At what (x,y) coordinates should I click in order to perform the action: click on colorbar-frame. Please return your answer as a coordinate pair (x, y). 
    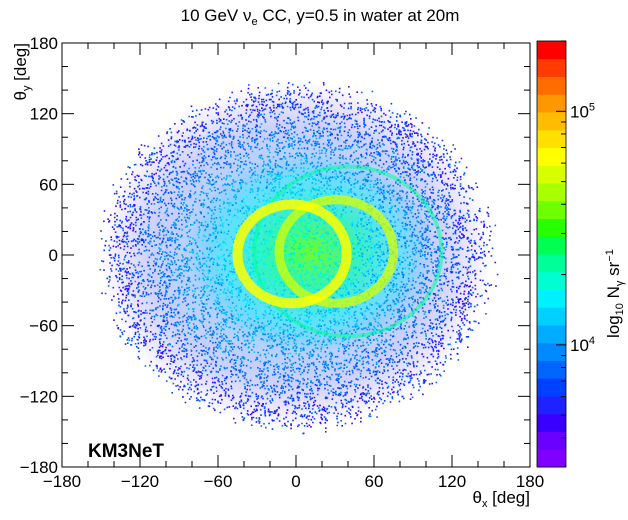
    Looking at the image, I should click on (551, 254).